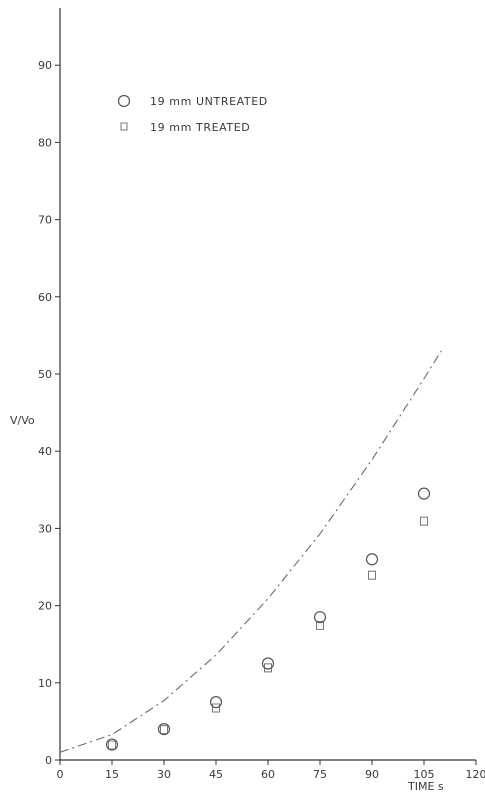 The image size is (485, 794). Describe the element at coordinates (124, 126) in the screenshot. I see `legend-treated-marker` at that location.